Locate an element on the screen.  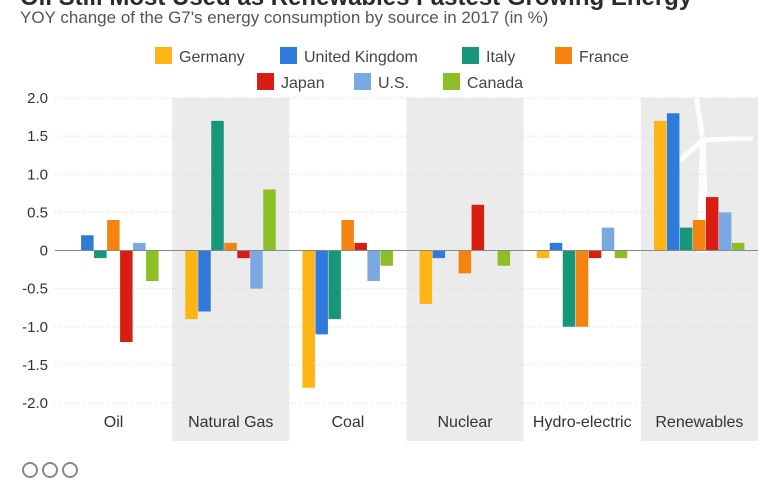
bar-canada-nuclear is located at coordinates (504, 258).